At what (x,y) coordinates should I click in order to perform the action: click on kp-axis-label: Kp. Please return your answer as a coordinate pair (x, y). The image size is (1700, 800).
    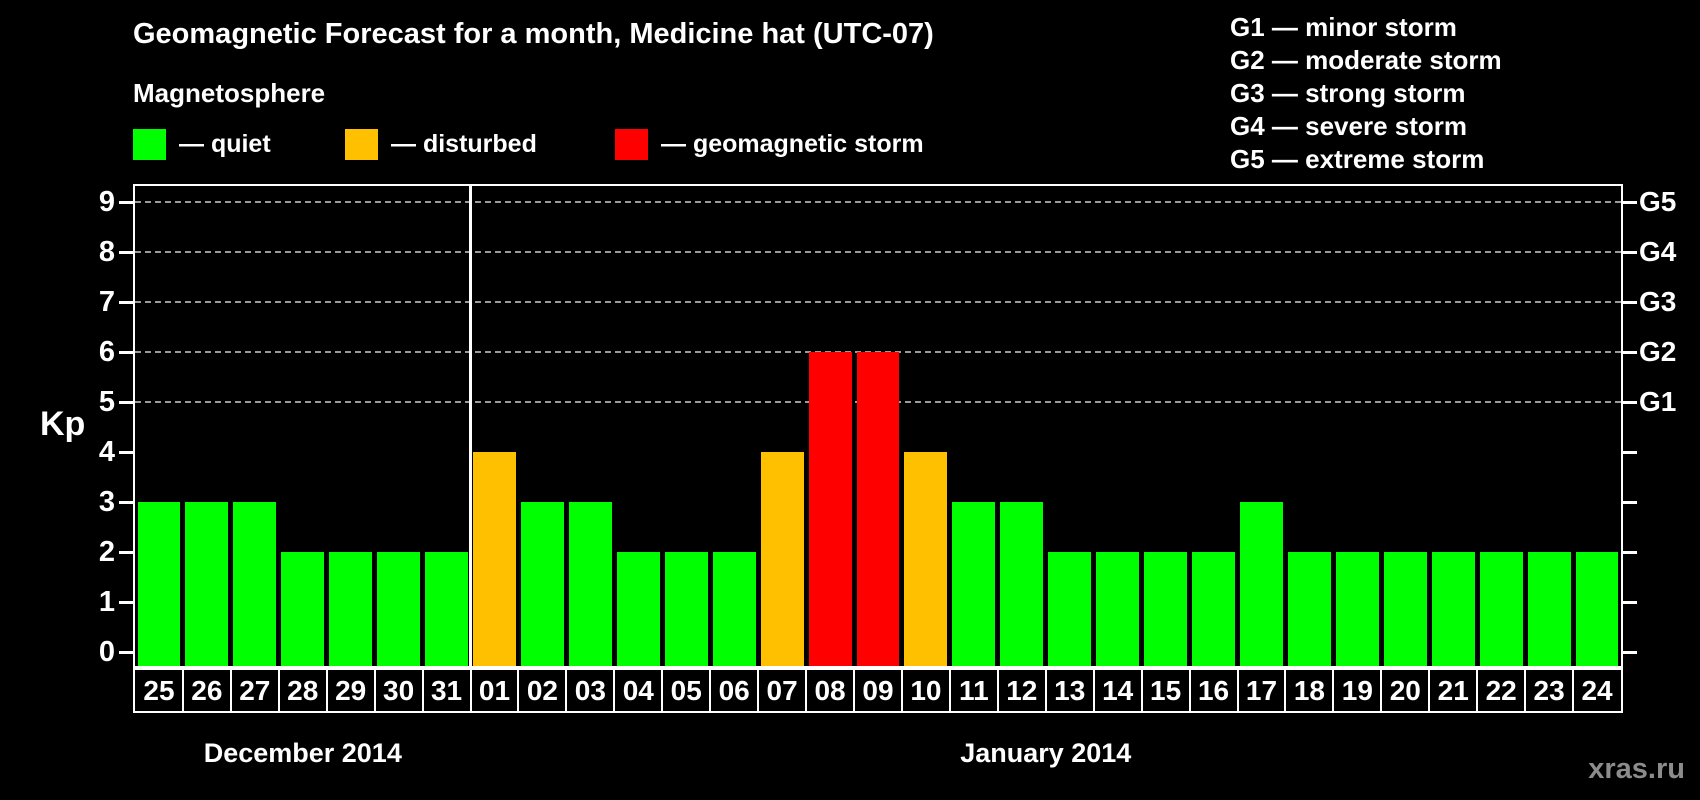
    Looking at the image, I should click on (63, 424).